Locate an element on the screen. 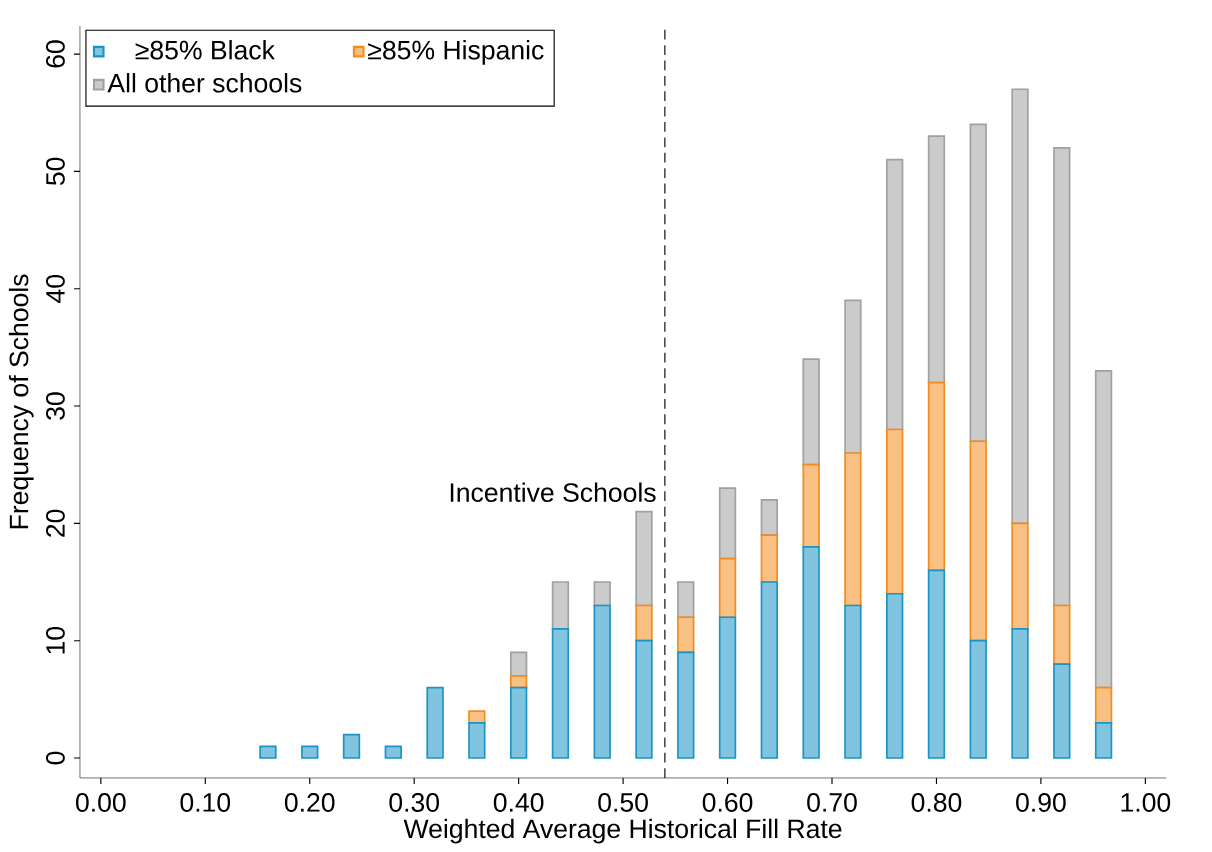 The image size is (1212, 852). x-axis-title: Weighted Average Historical Fill Rate is located at coordinates (622, 831).